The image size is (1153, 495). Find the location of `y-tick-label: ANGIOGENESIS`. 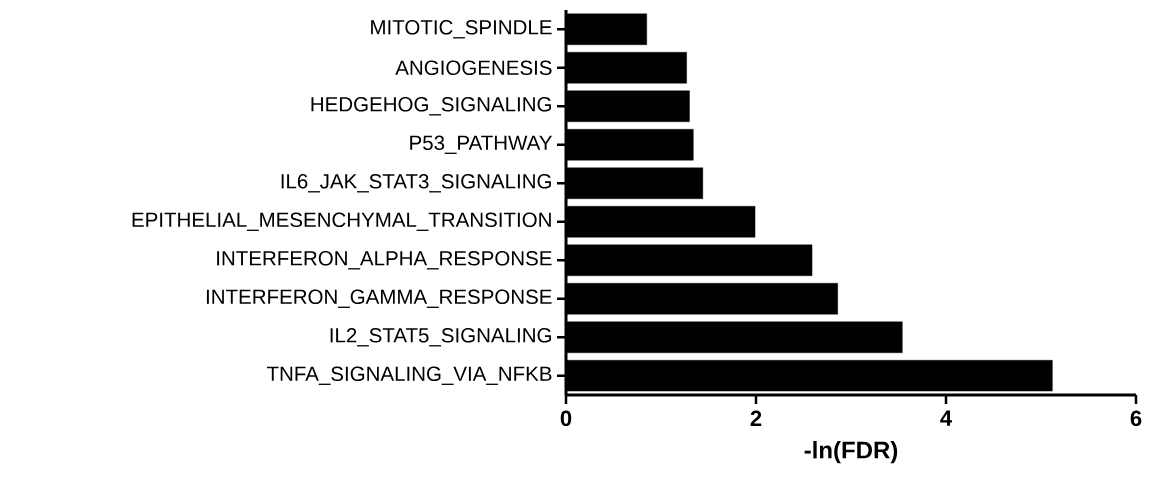

y-tick-label: ANGIOGENESIS is located at coordinates (473, 68).